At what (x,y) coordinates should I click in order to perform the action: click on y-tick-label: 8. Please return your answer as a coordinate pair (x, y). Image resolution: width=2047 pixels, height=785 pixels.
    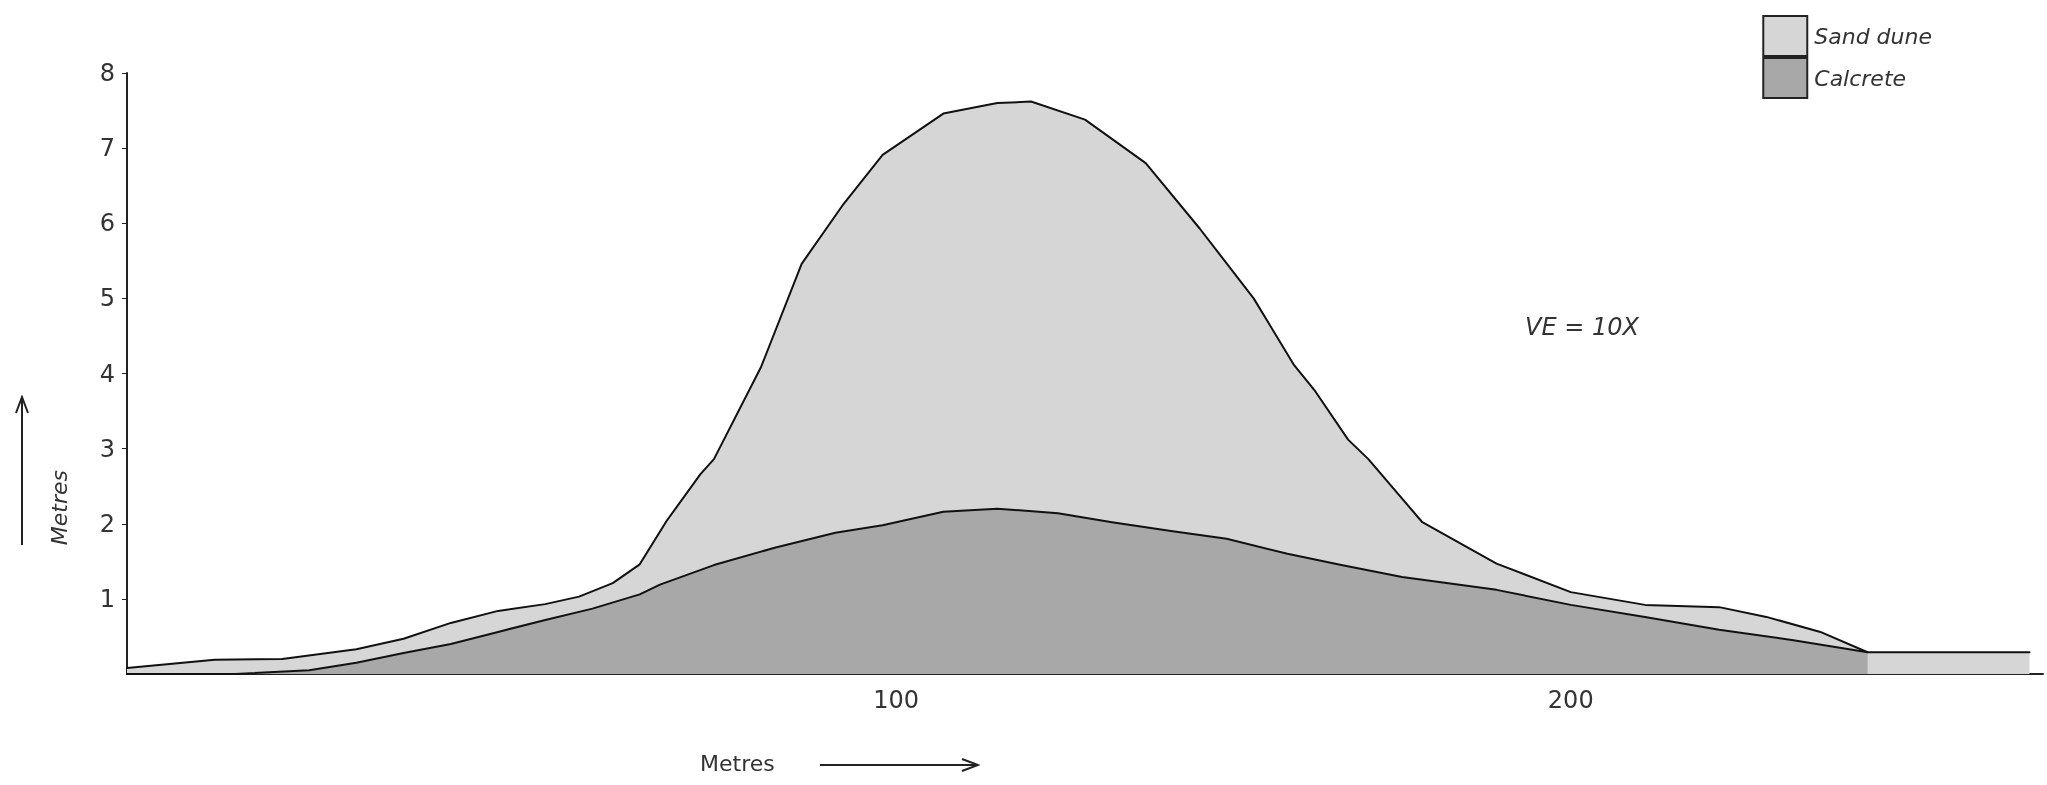
    Looking at the image, I should click on (107, 73).